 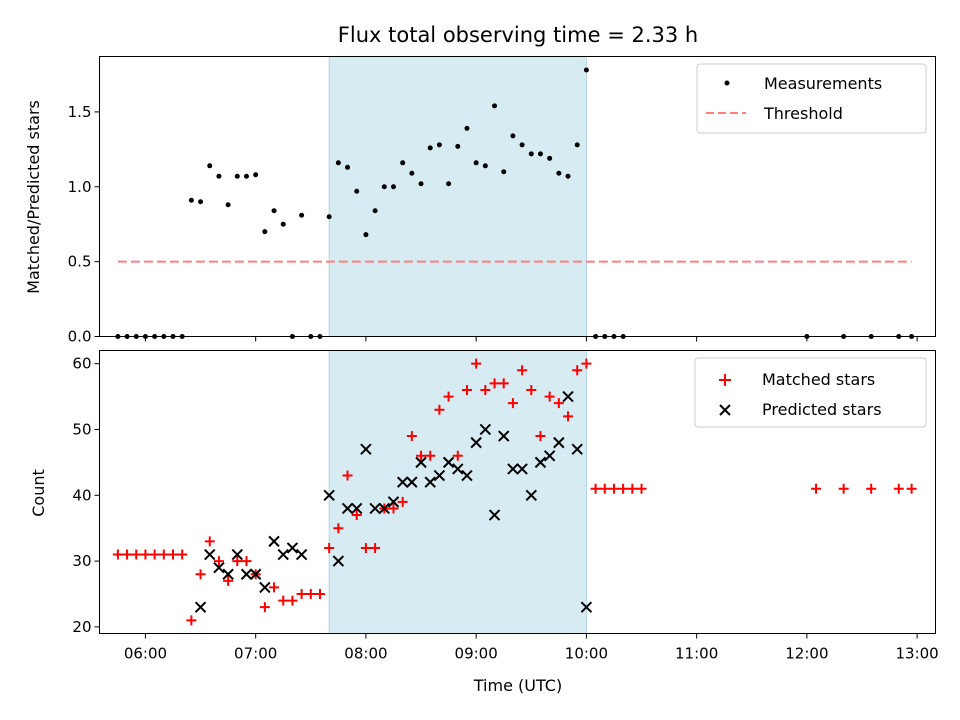 What do you see at coordinates (803, 113) in the screenshot?
I see `legend-threshold-label: Threshold` at bounding box center [803, 113].